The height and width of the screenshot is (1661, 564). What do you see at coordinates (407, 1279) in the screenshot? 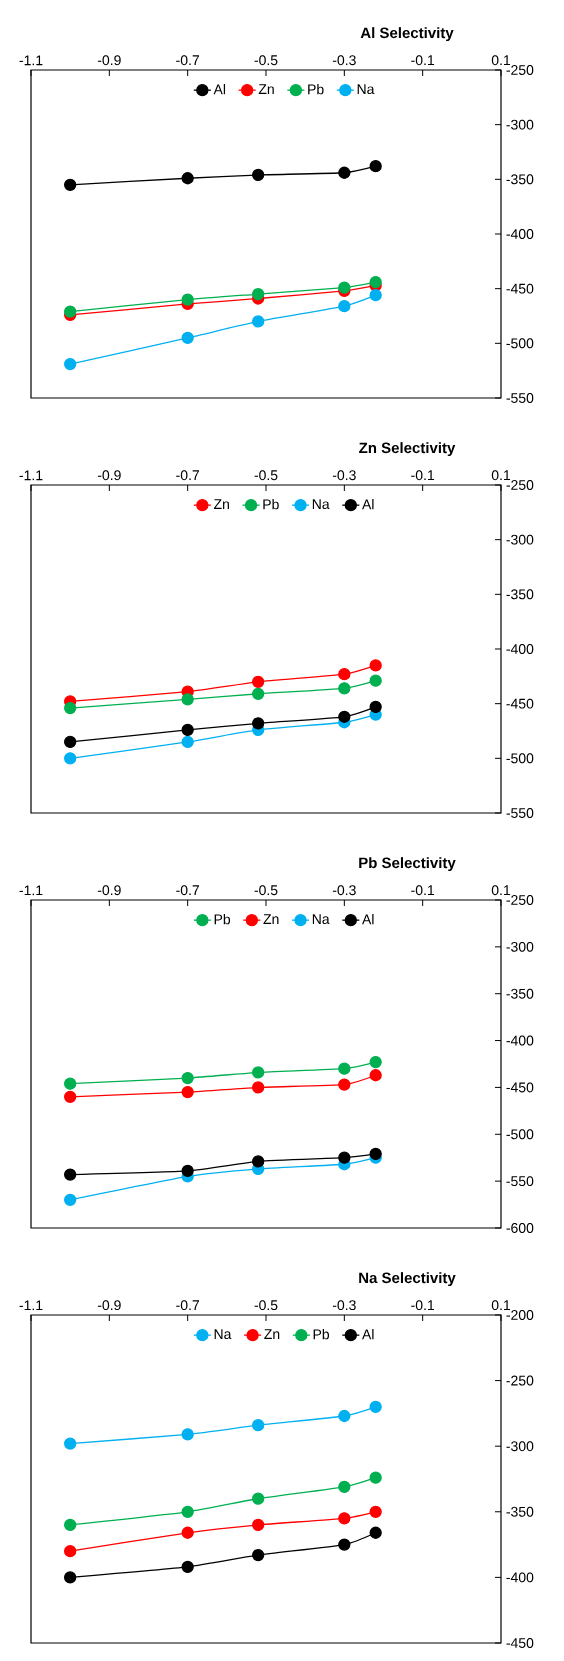
I see `chart-title: Na Selectivity` at bounding box center [407, 1279].